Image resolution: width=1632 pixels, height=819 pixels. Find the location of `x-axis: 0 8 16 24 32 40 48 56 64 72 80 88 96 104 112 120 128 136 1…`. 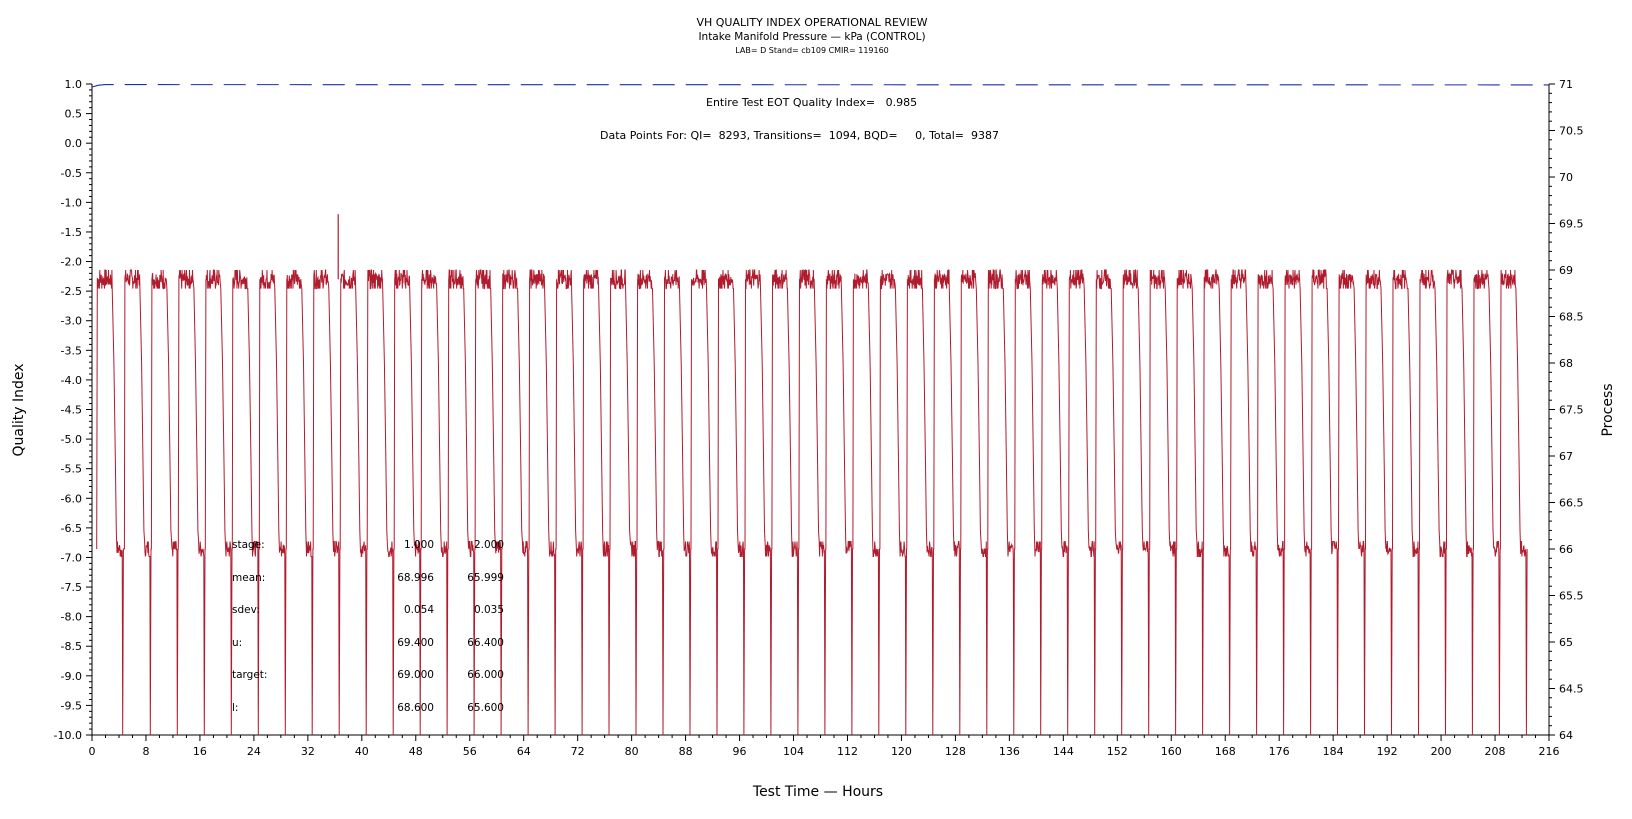

x-axis: 0 8 16 24 32 40 48 56 64 72 80 88 96 104 112 120 128 136 1… is located at coordinates (824, 746).